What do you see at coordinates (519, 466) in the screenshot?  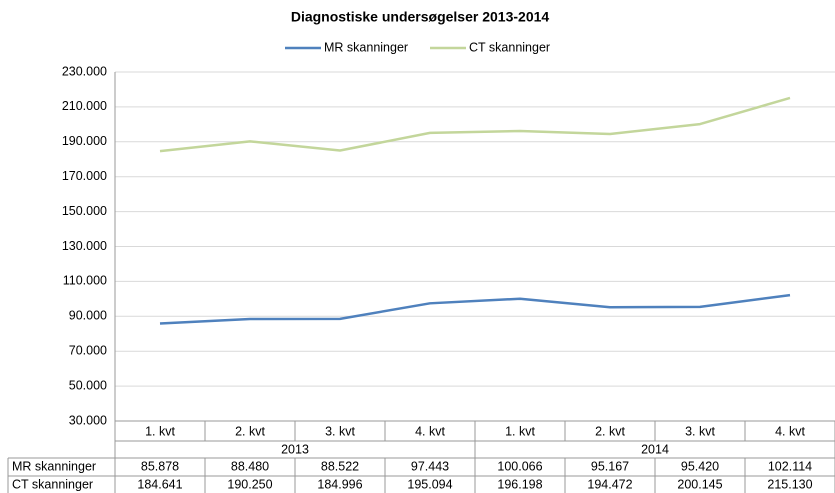 I see `table-value: 100.066` at bounding box center [519, 466].